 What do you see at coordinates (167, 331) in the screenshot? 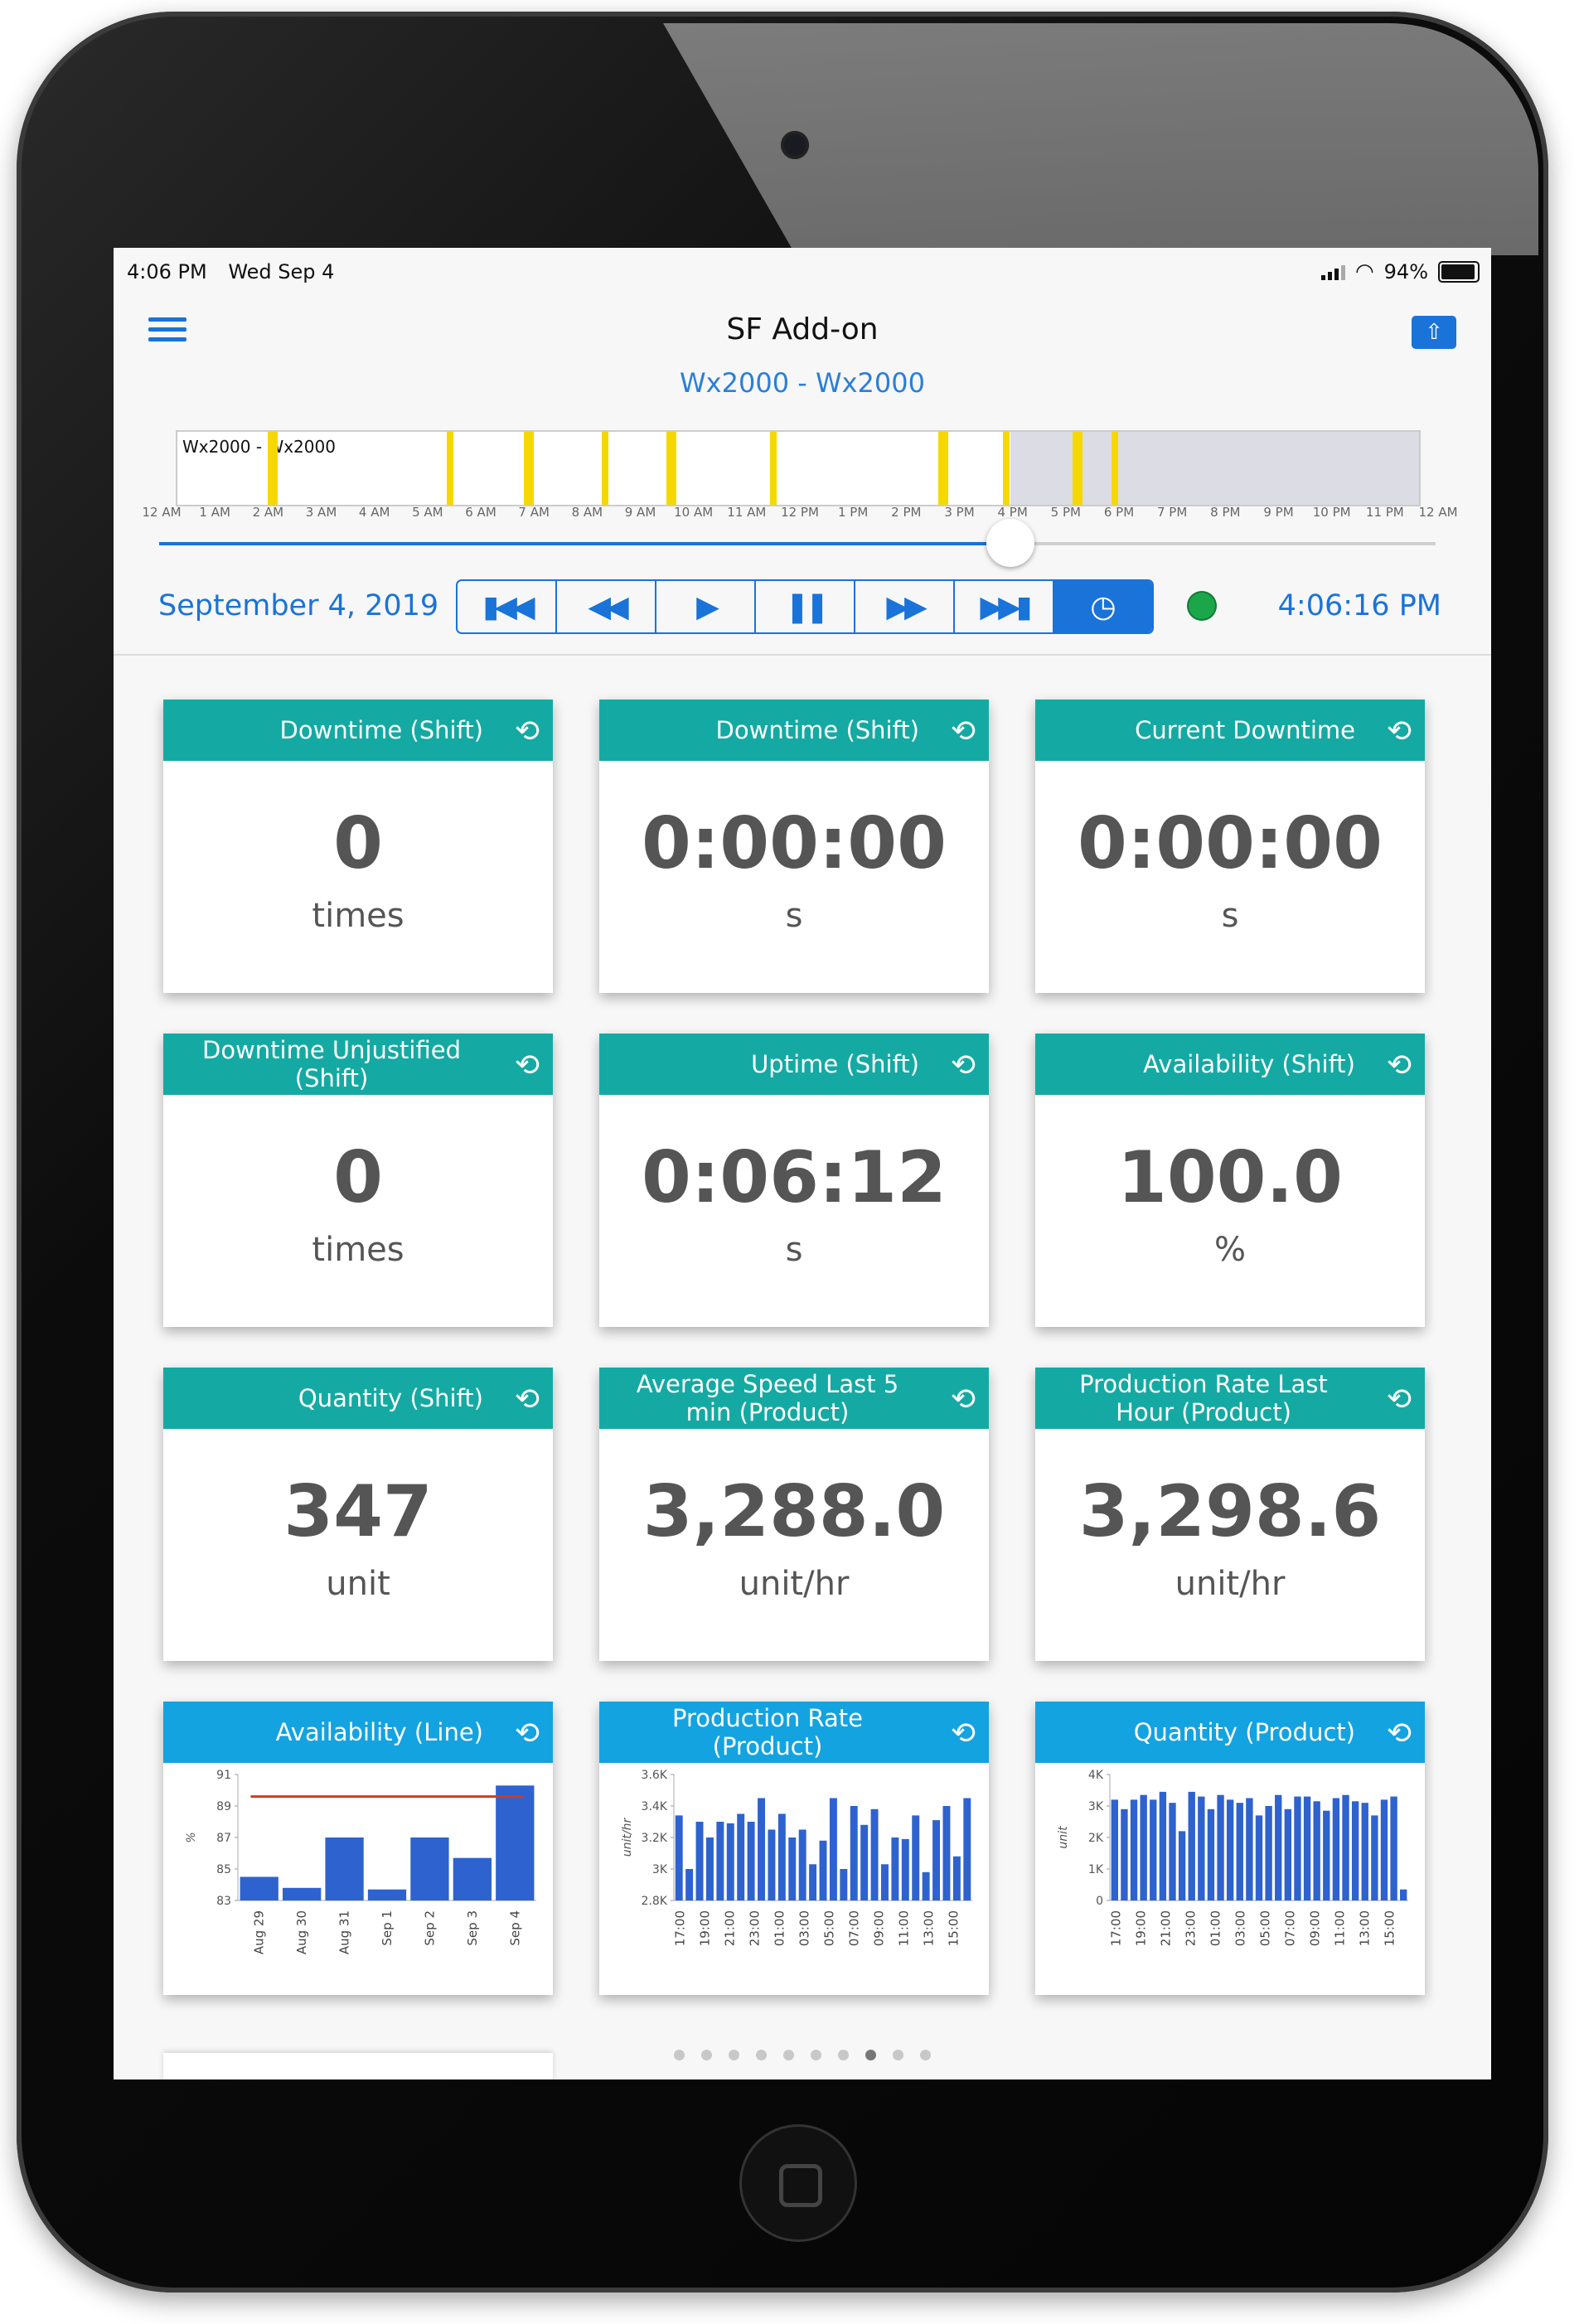
I see `menu-icon` at bounding box center [167, 331].